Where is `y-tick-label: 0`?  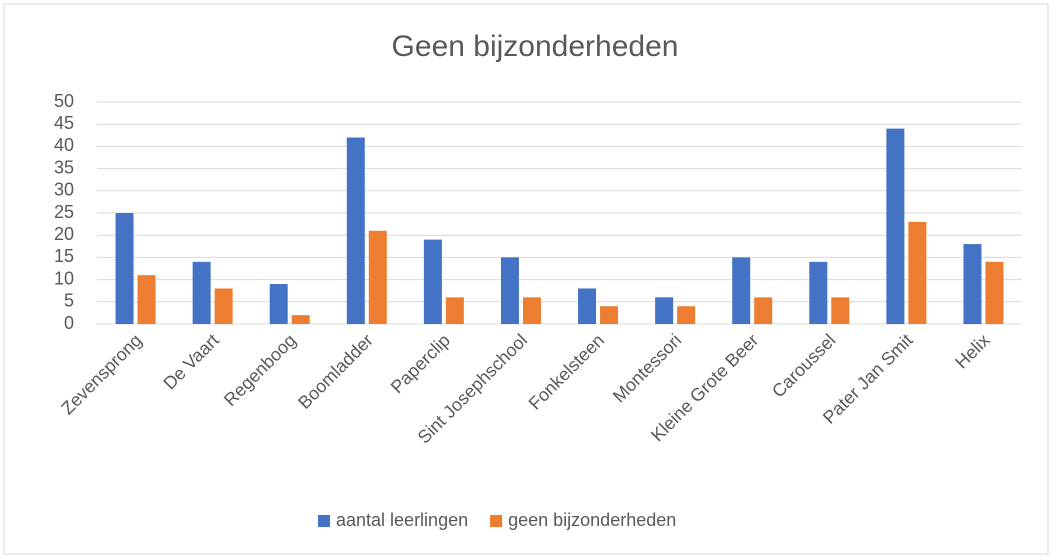
y-tick-label: 0 is located at coordinates (69, 323).